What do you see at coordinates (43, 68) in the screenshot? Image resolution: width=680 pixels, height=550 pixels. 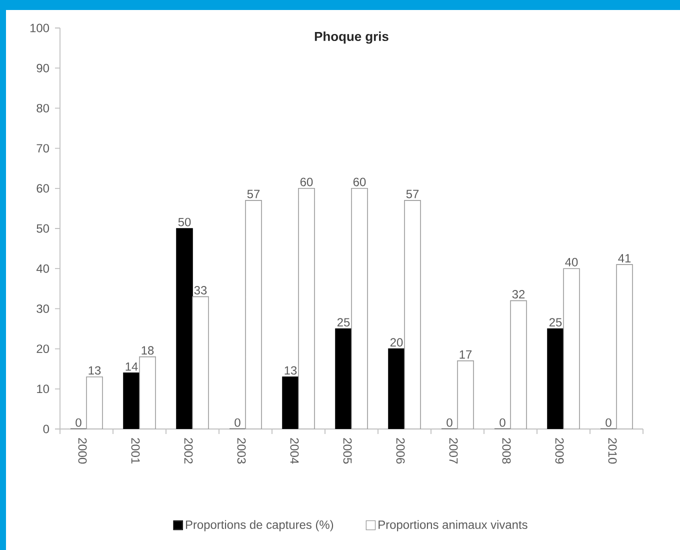 I see `y-tick-label: 90` at bounding box center [43, 68].